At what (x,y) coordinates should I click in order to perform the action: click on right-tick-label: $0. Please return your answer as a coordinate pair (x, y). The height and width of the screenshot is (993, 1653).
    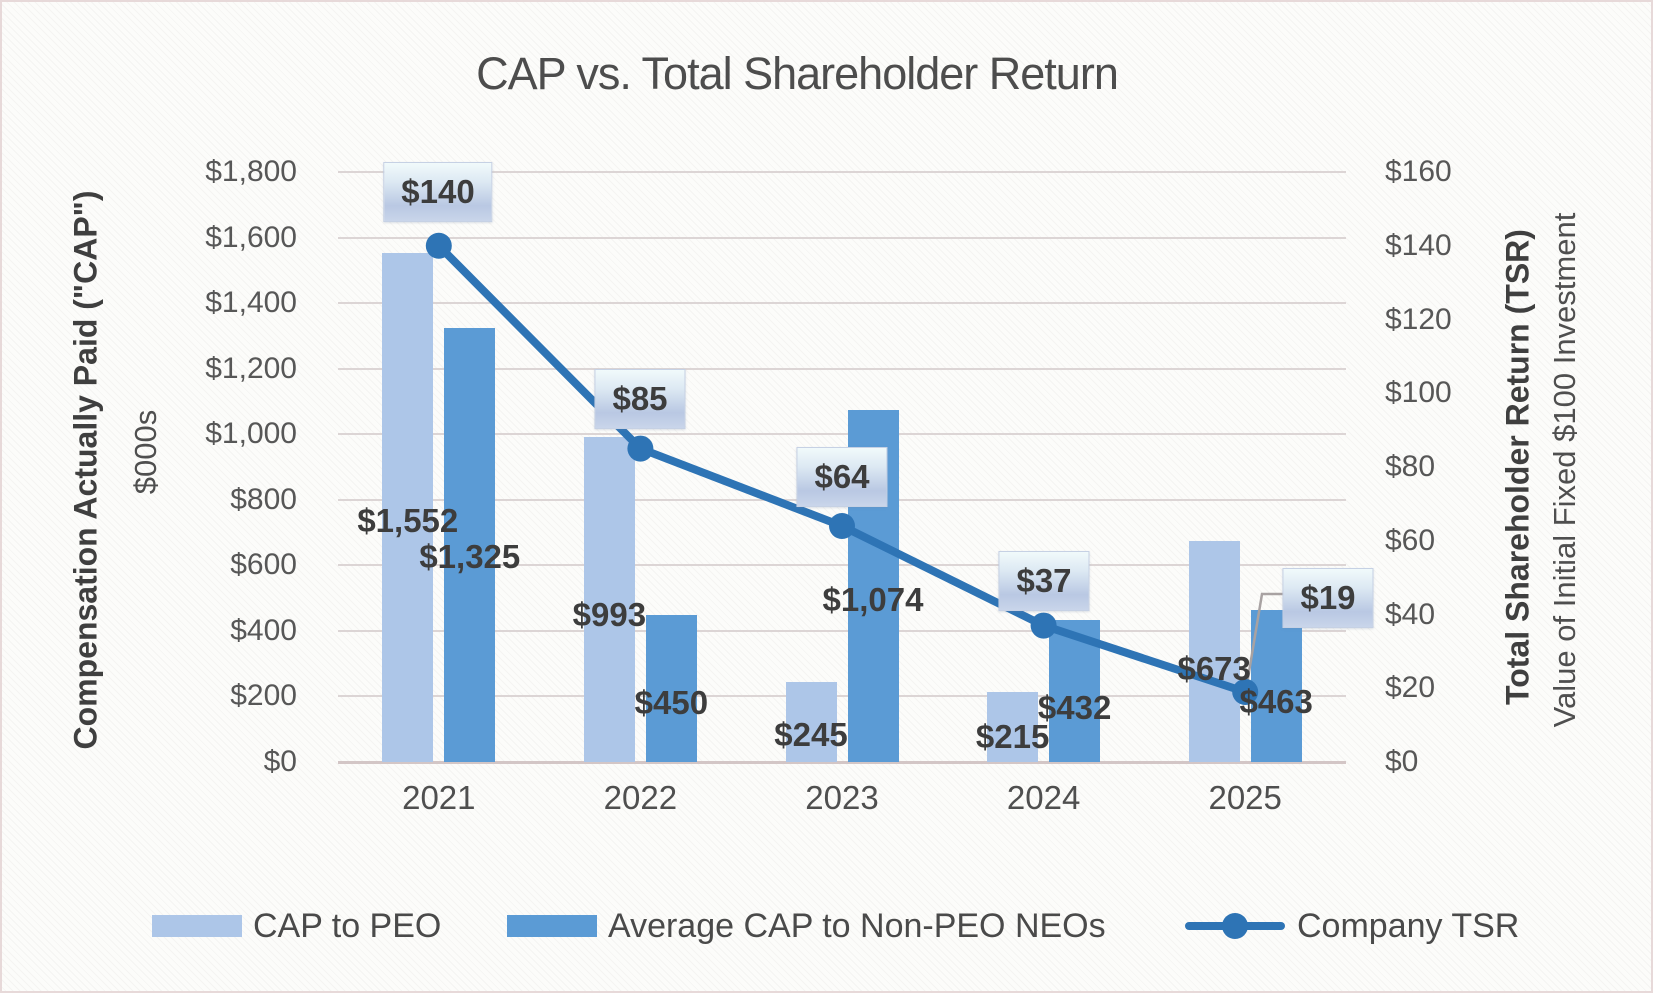
    Looking at the image, I should click on (1402, 761).